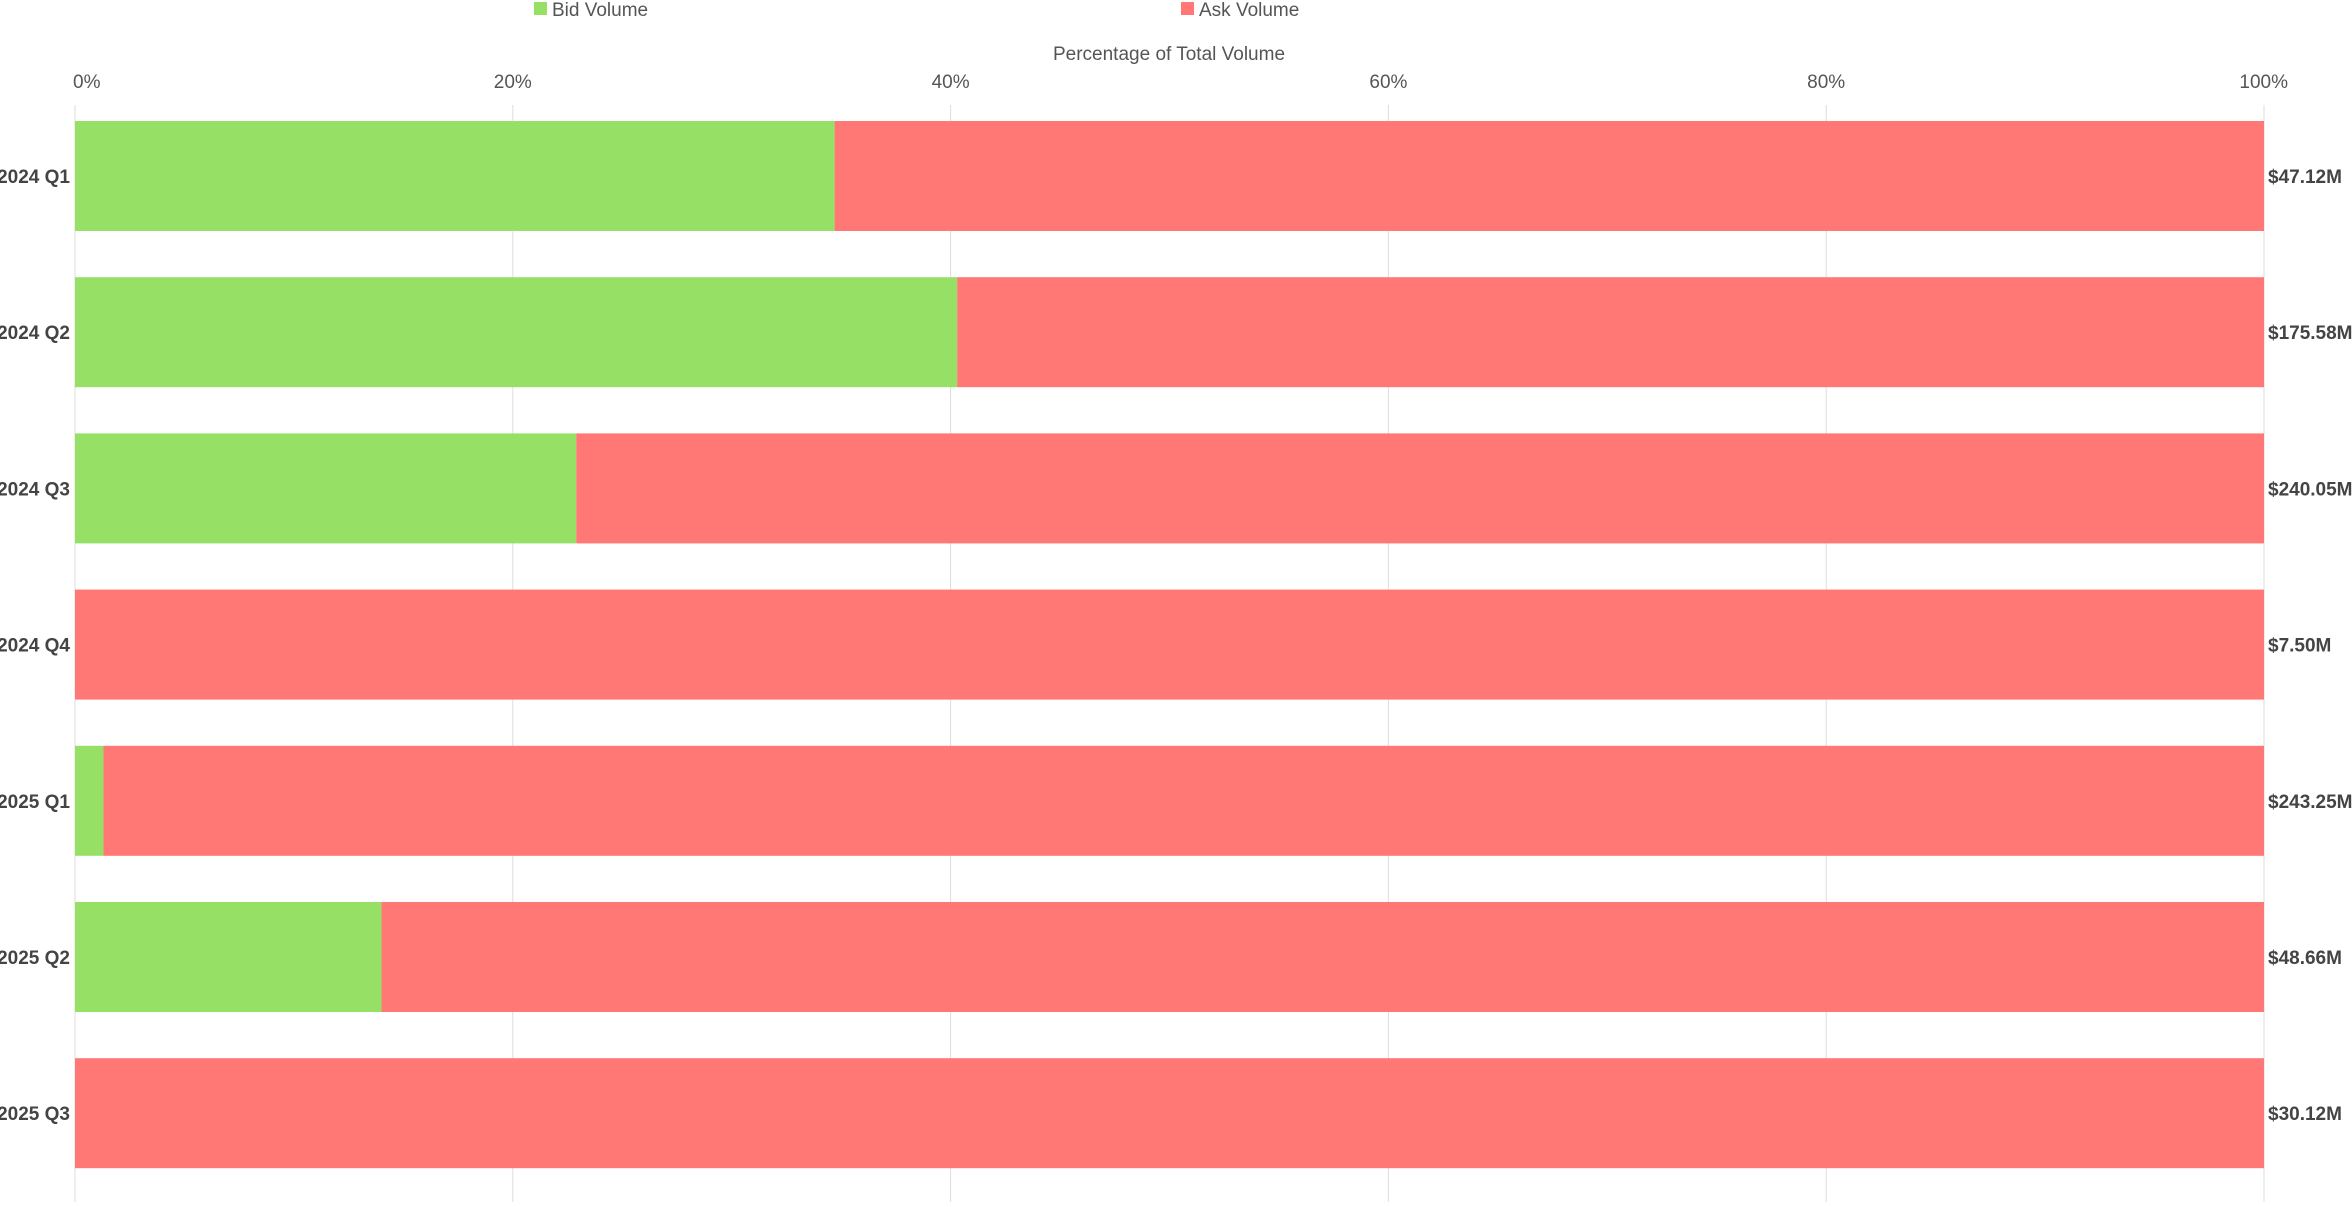 The image size is (2352, 1207). Describe the element at coordinates (600, 10) in the screenshot. I see `legend-label: Bid Volume` at that location.